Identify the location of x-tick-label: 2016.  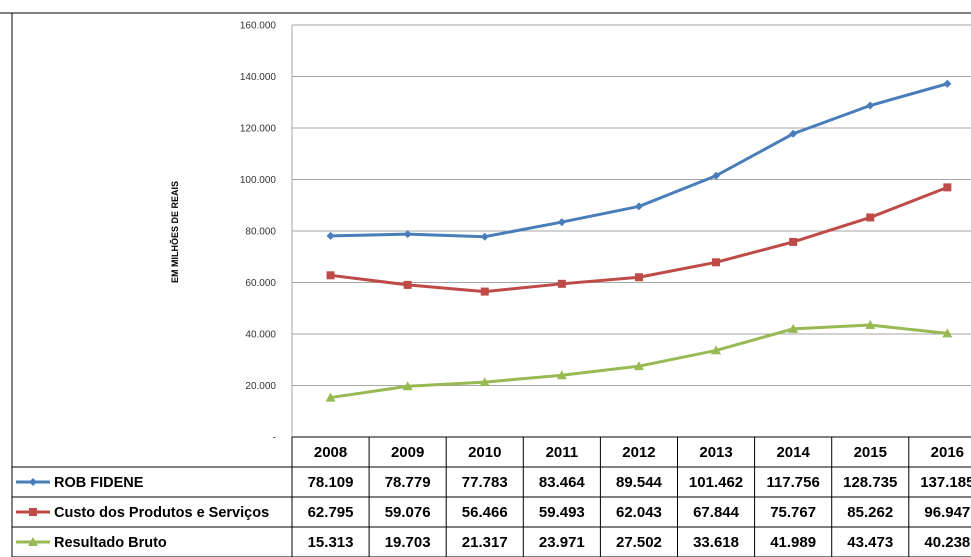
(947, 452).